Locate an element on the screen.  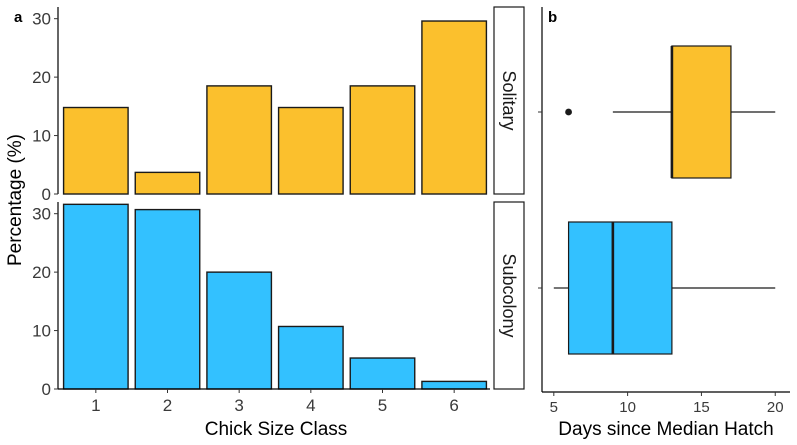
panel-a-label: a is located at coordinates (18, 17).